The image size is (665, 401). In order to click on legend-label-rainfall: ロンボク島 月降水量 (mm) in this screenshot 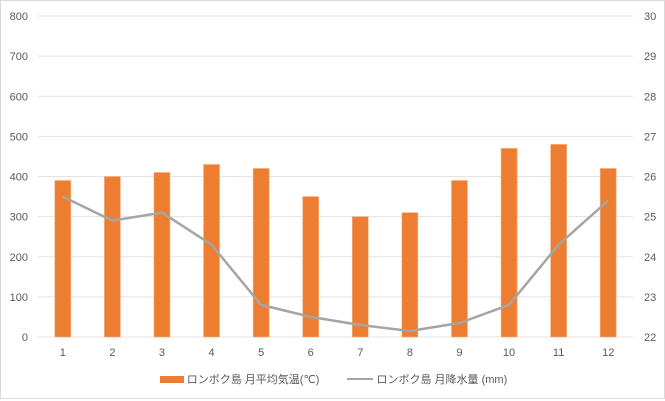, I will do `click(442, 380)`.